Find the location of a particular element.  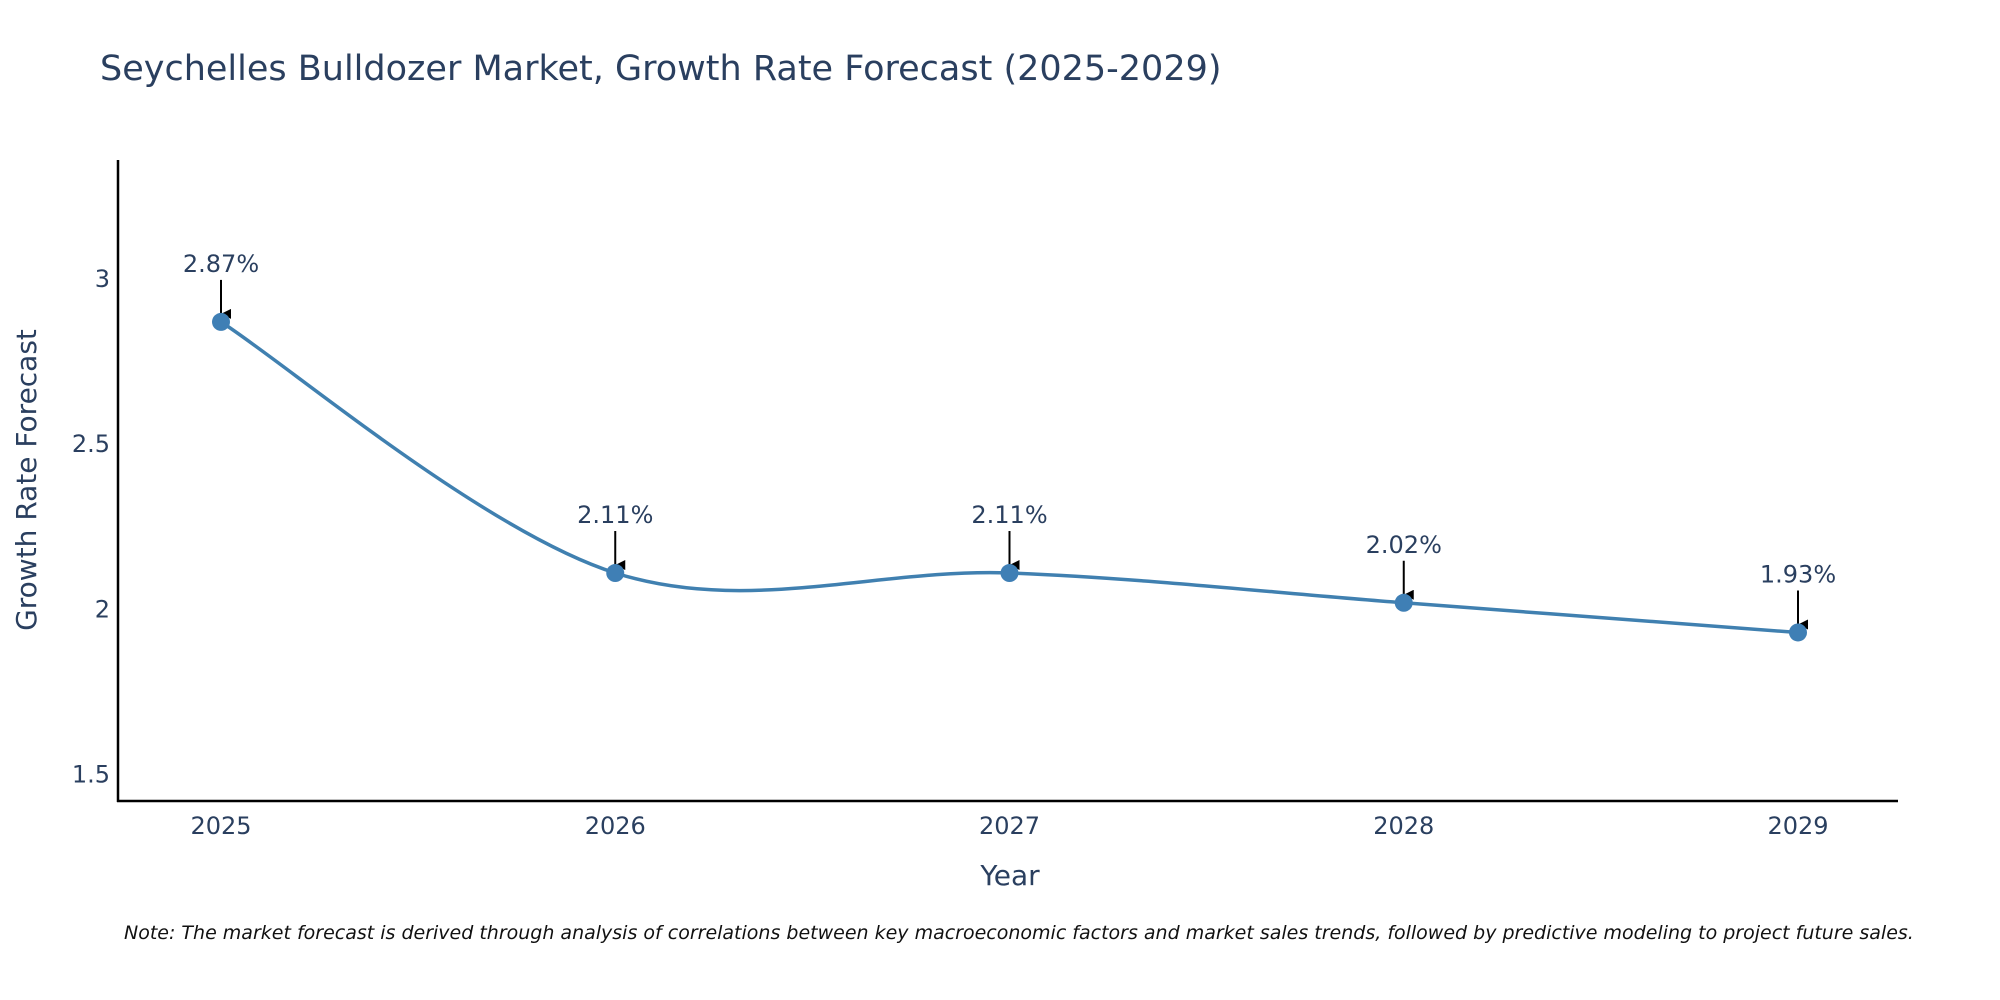

y-tick-label: 2 is located at coordinates (102, 609).